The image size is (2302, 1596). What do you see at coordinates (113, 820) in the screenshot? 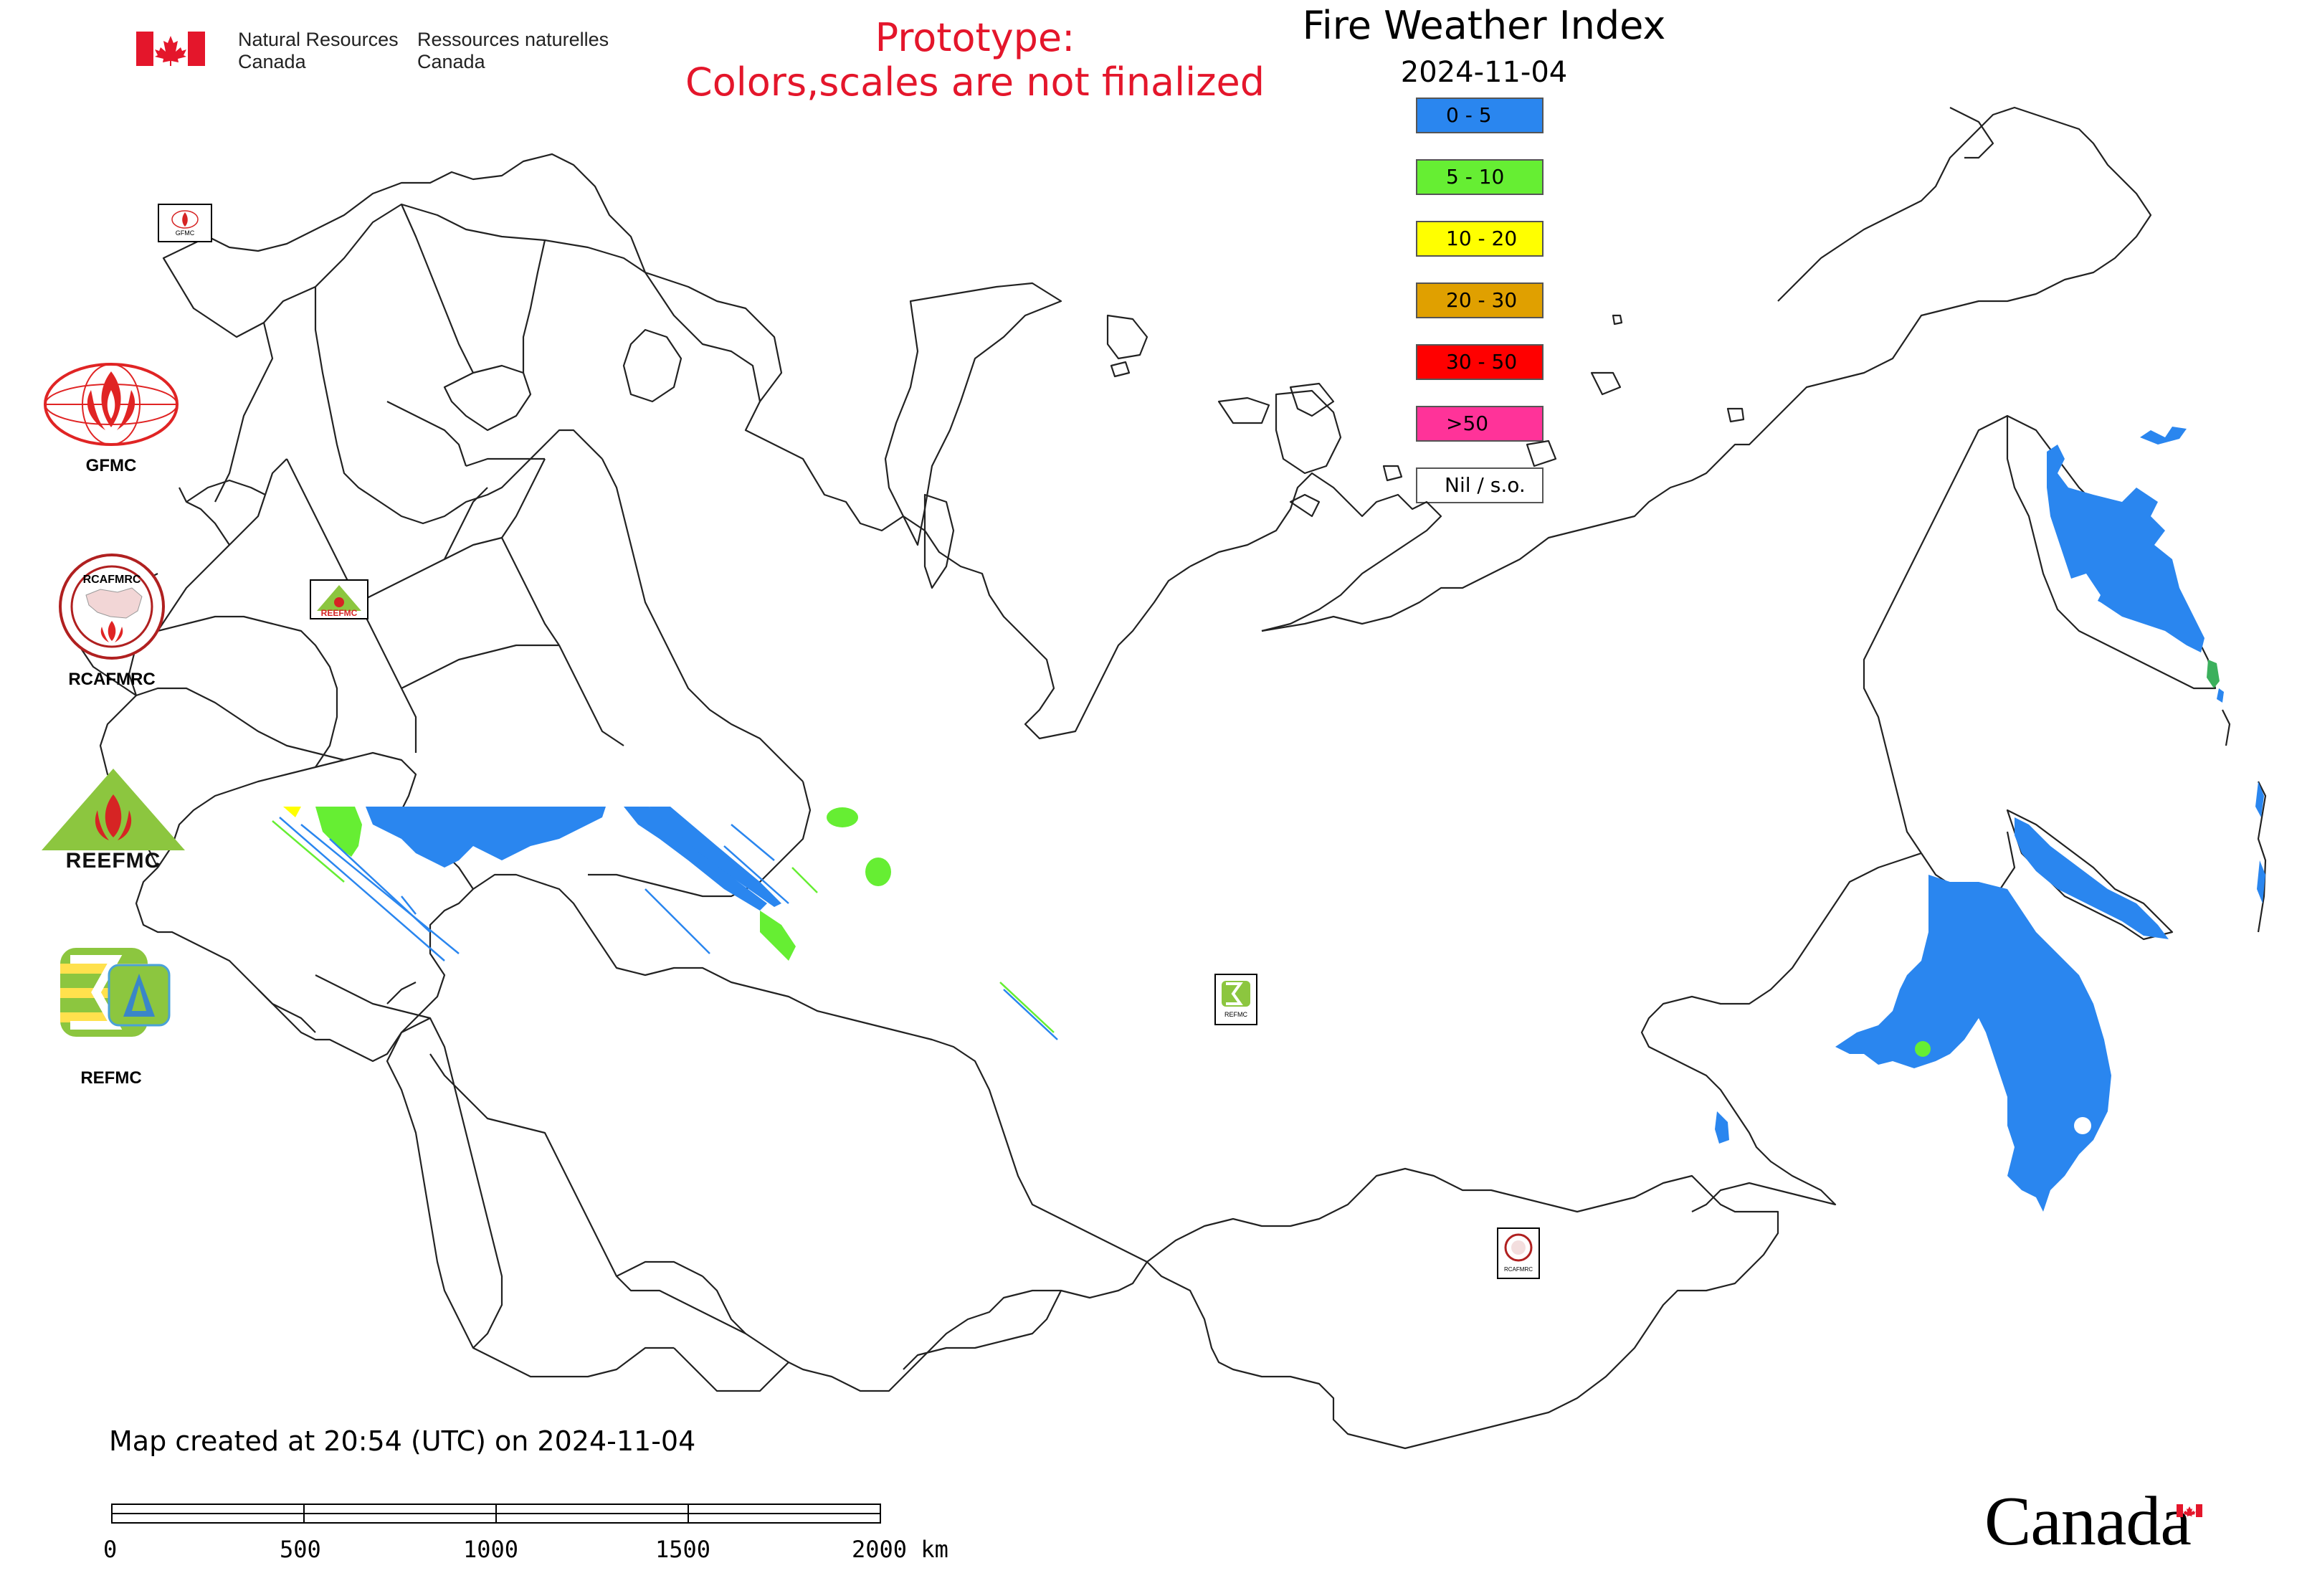
I see `reefmc-logo: REEFMC` at bounding box center [113, 820].